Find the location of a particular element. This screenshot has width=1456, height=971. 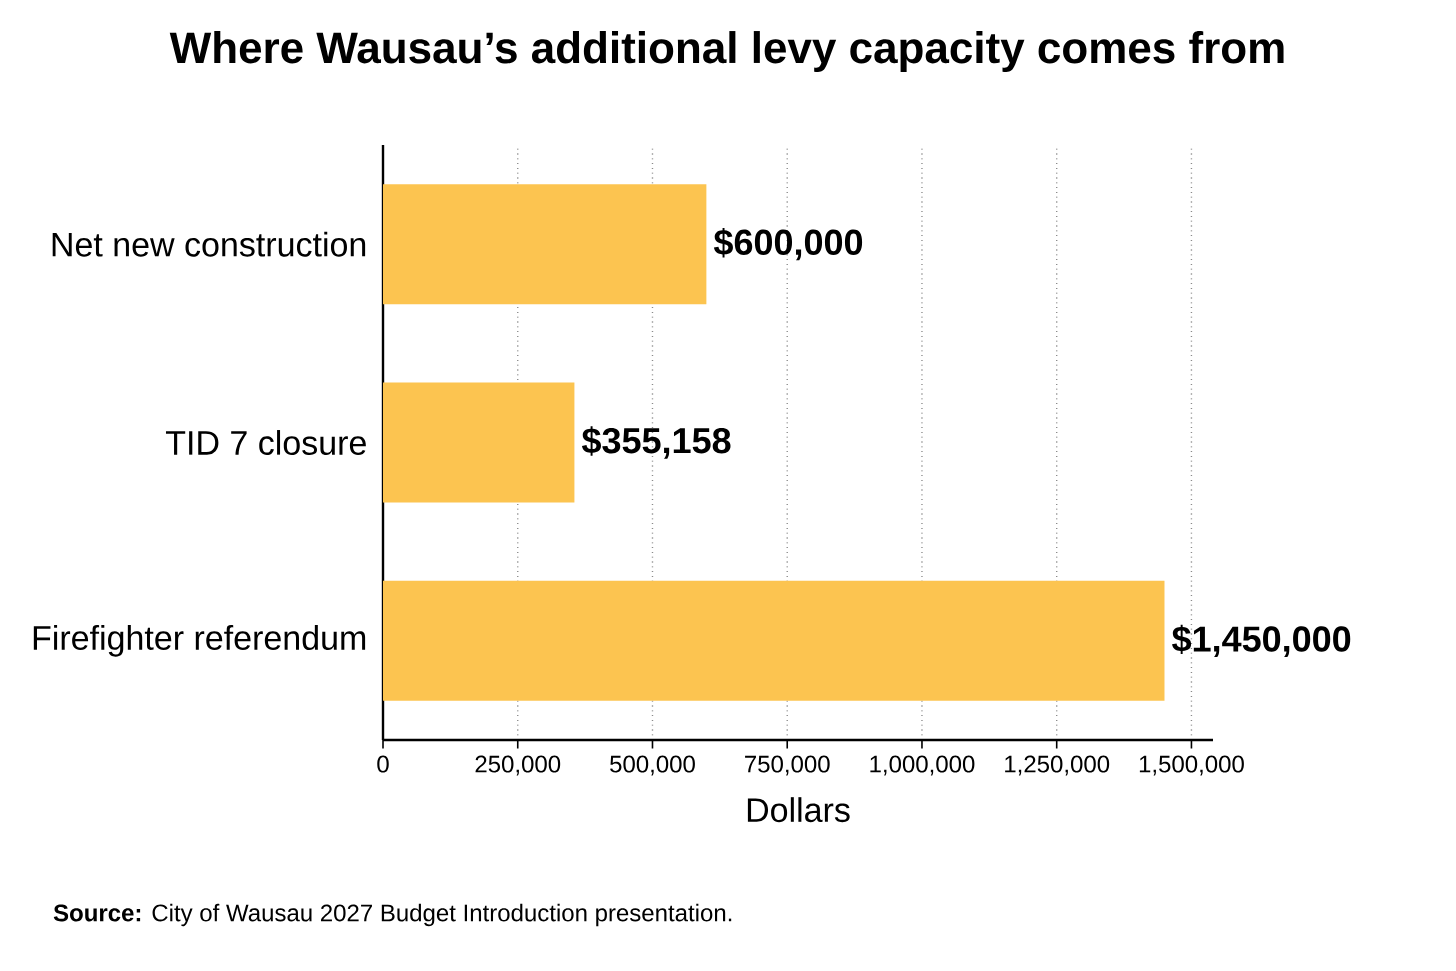

x-tick-label: 1,500,000 is located at coordinates (1191, 765).